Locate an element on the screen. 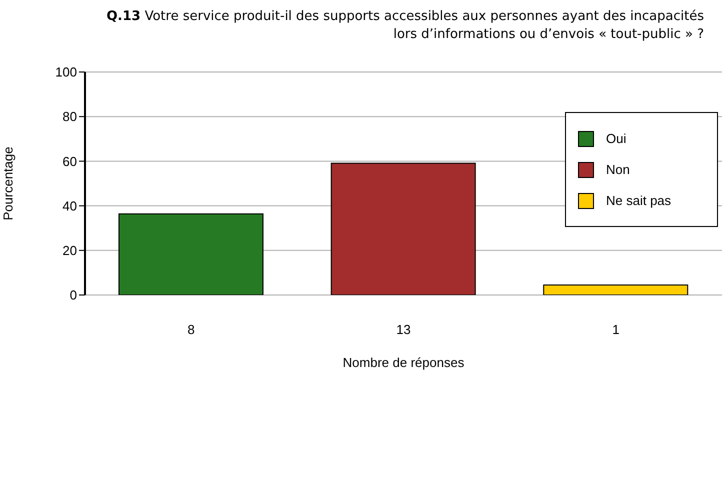  y-tick-label: 40 is located at coordinates (69, 206).